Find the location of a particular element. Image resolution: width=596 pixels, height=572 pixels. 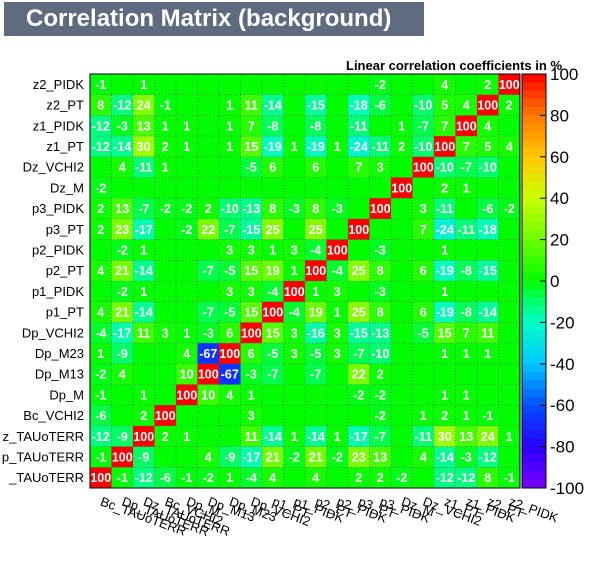

cell-value-label: -19 is located at coordinates (273, 147).